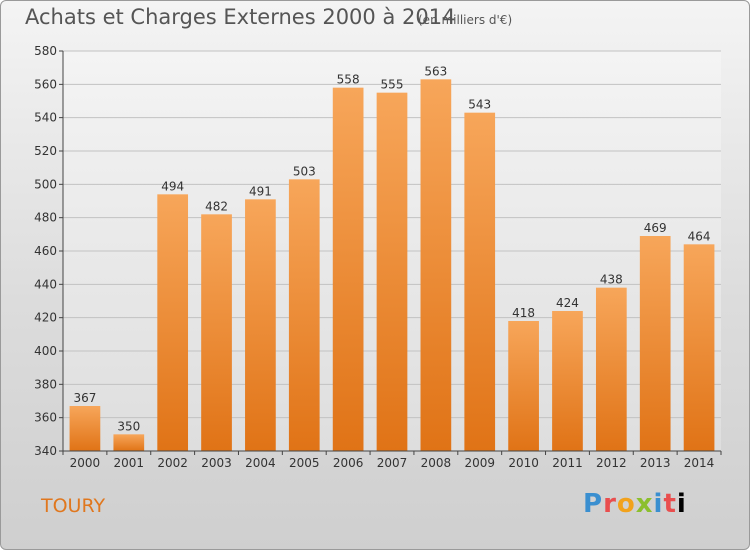  What do you see at coordinates (73, 506) in the screenshot?
I see `town-name: TOURY` at bounding box center [73, 506].